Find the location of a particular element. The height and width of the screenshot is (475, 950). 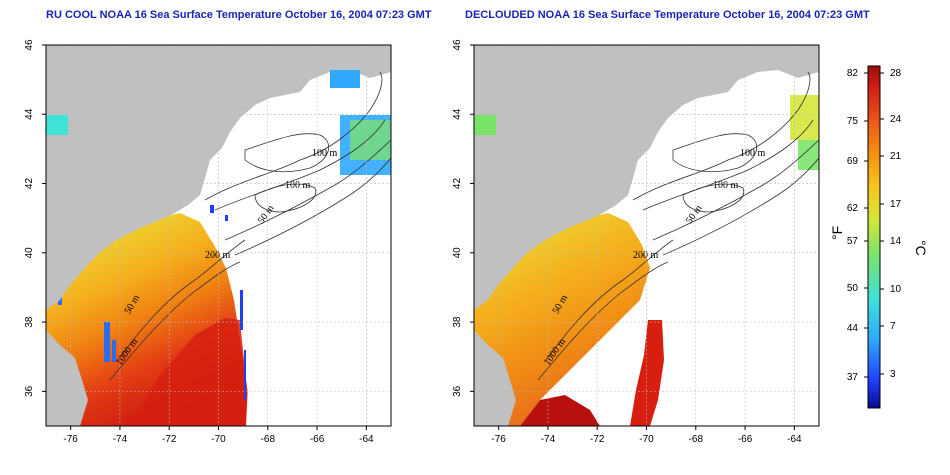

right-sst-field is located at coordinates (562, 319).